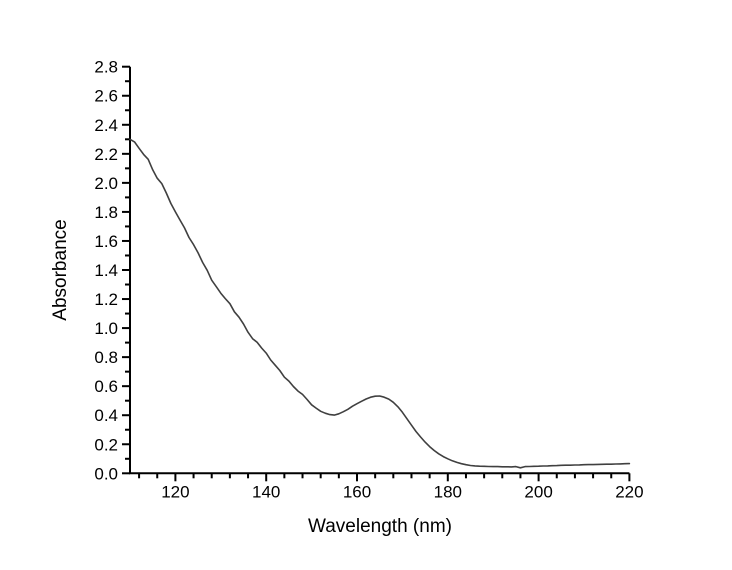 The width and height of the screenshot is (732, 570). I want to click on y-tick-label: 1.8, so click(106, 212).